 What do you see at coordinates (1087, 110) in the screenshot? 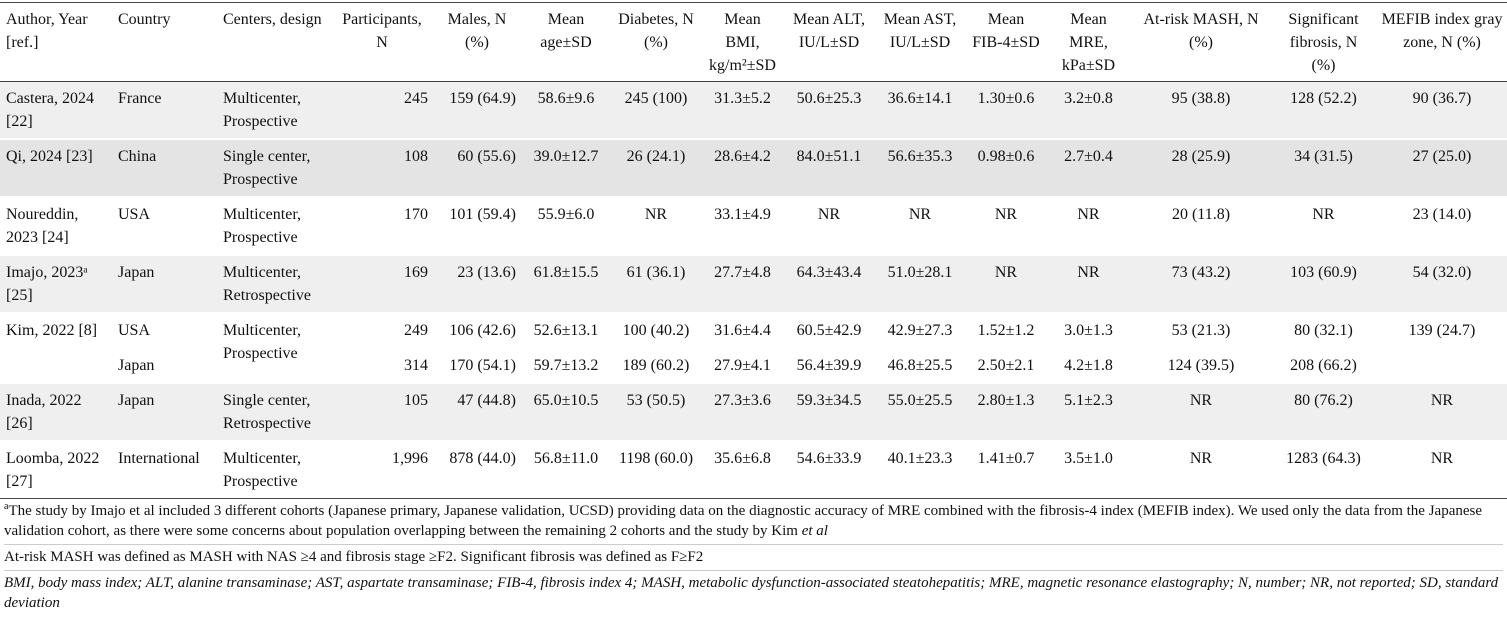
I see `table-cell: 3.2±0.8` at bounding box center [1087, 110].